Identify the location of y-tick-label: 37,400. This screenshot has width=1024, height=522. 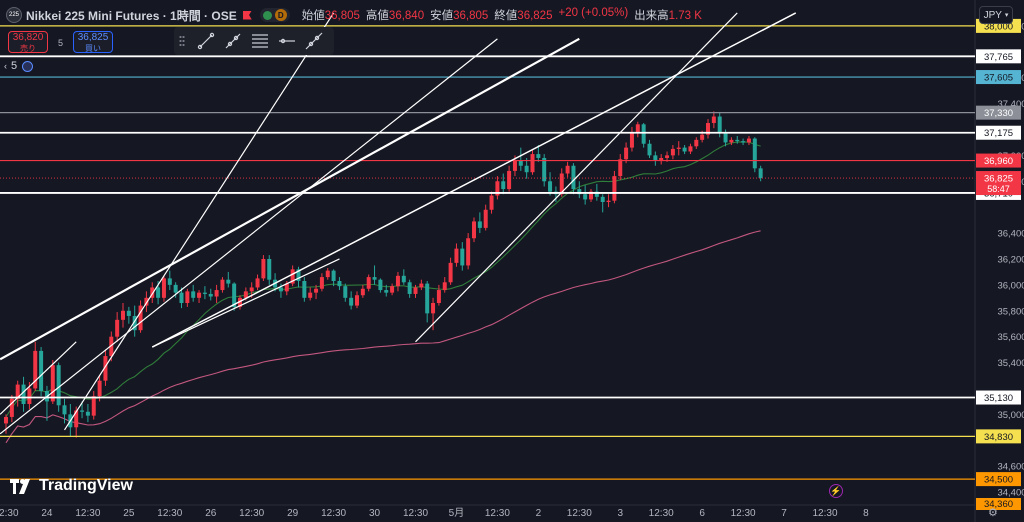
(1010, 104).